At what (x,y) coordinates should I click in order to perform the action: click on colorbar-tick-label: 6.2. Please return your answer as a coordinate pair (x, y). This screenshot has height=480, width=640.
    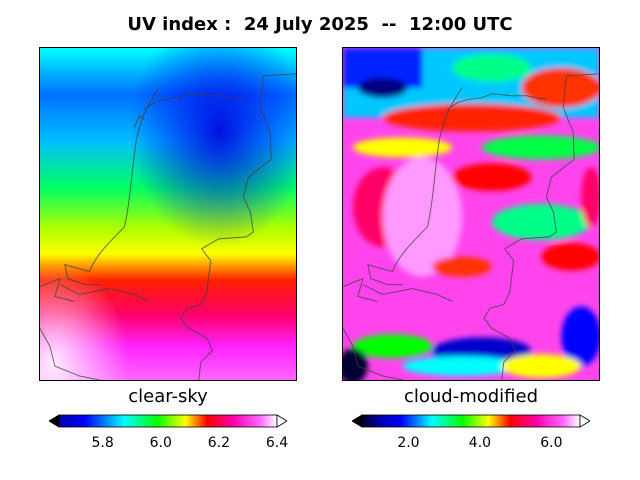
    Looking at the image, I should click on (218, 443).